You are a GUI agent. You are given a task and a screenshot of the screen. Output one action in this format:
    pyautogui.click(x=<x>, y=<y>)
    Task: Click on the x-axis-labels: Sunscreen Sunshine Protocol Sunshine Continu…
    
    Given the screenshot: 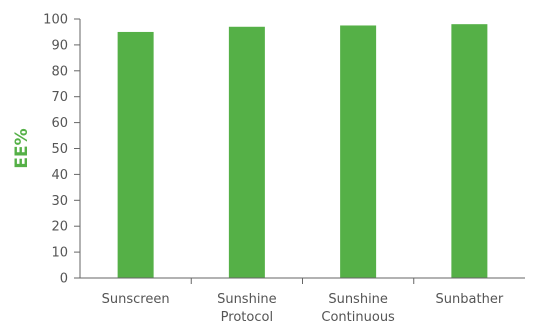 What is the action you would take?
    pyautogui.click(x=303, y=308)
    